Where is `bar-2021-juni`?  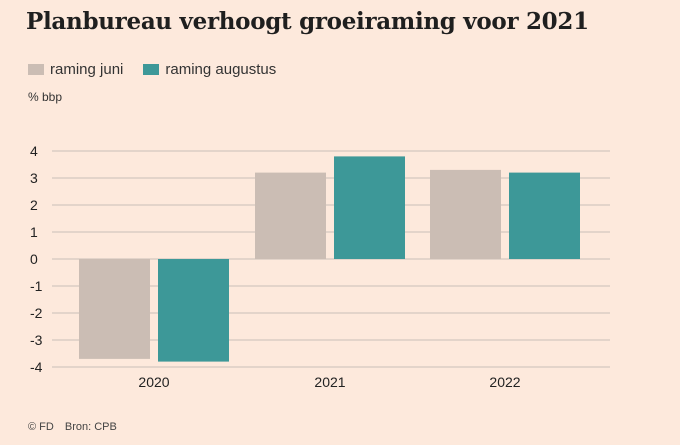
bar-2021-juni is located at coordinates (290, 215).